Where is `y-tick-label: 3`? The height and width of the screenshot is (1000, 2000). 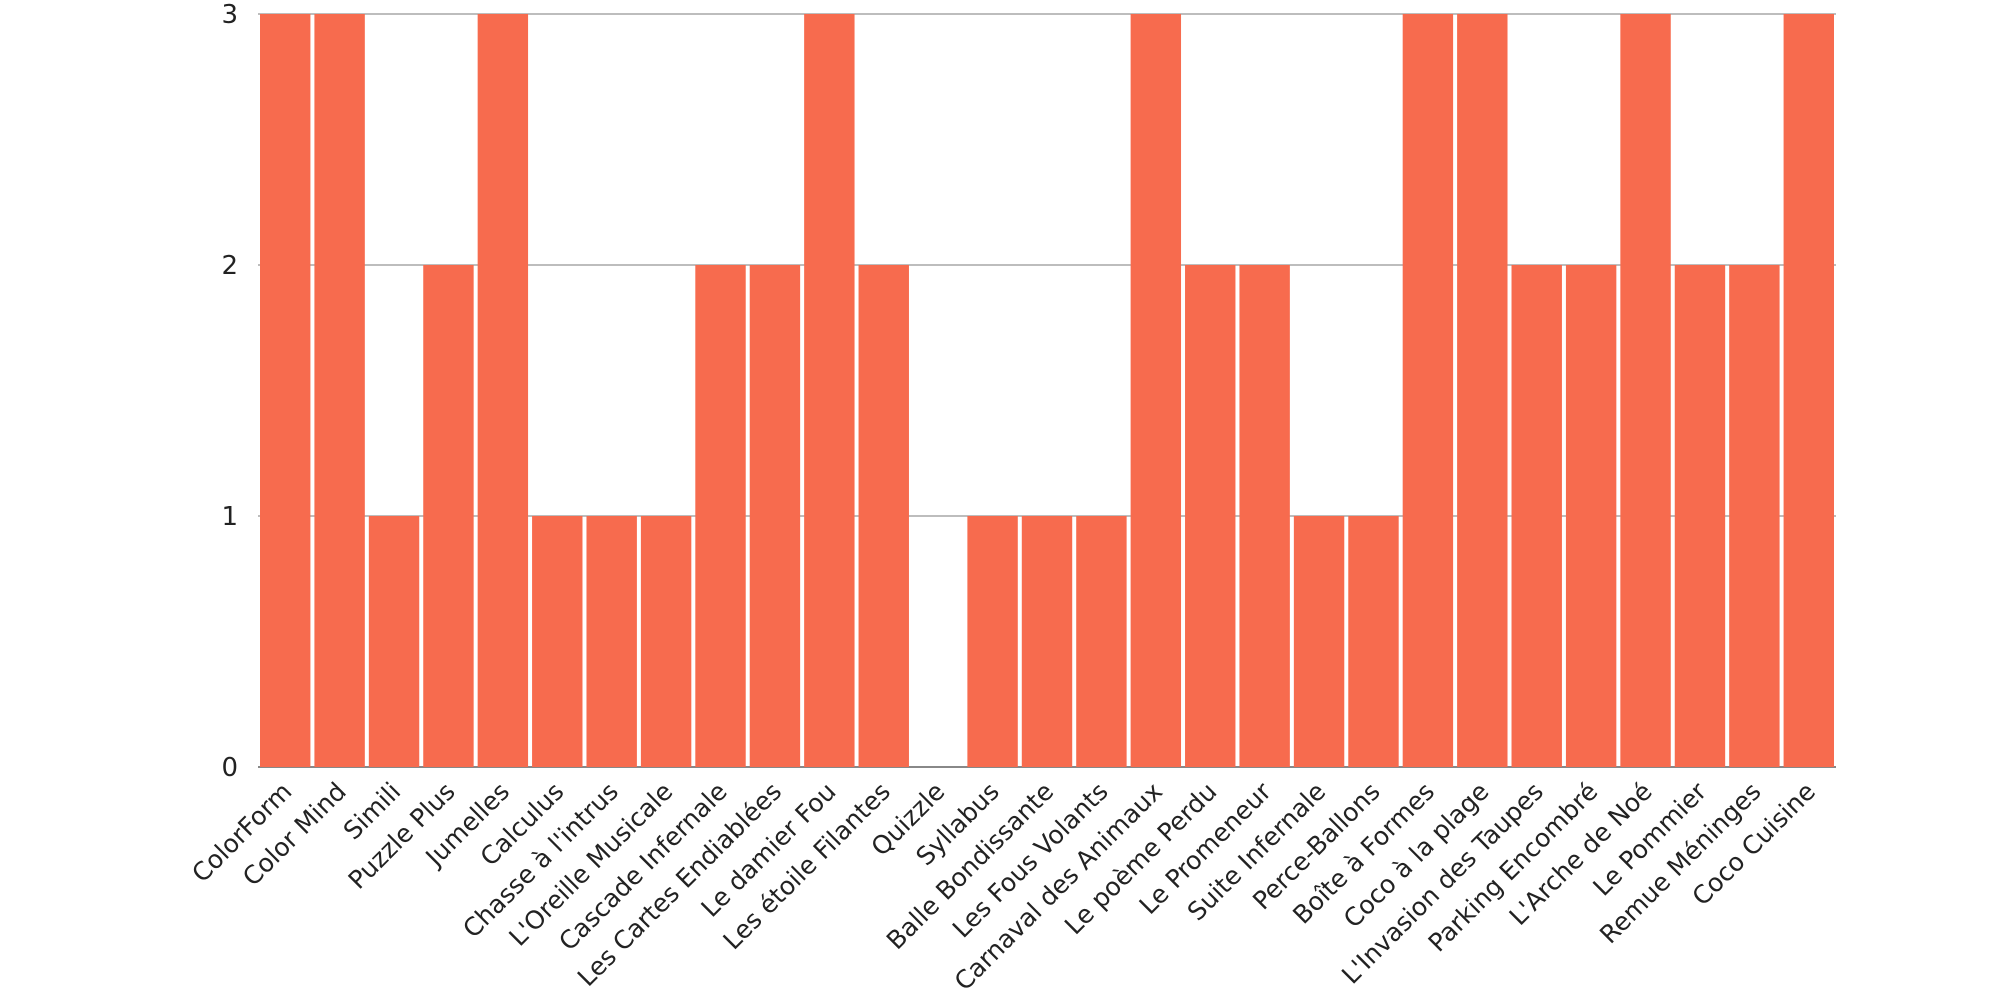
y-tick-label: 3 is located at coordinates (229, 15).